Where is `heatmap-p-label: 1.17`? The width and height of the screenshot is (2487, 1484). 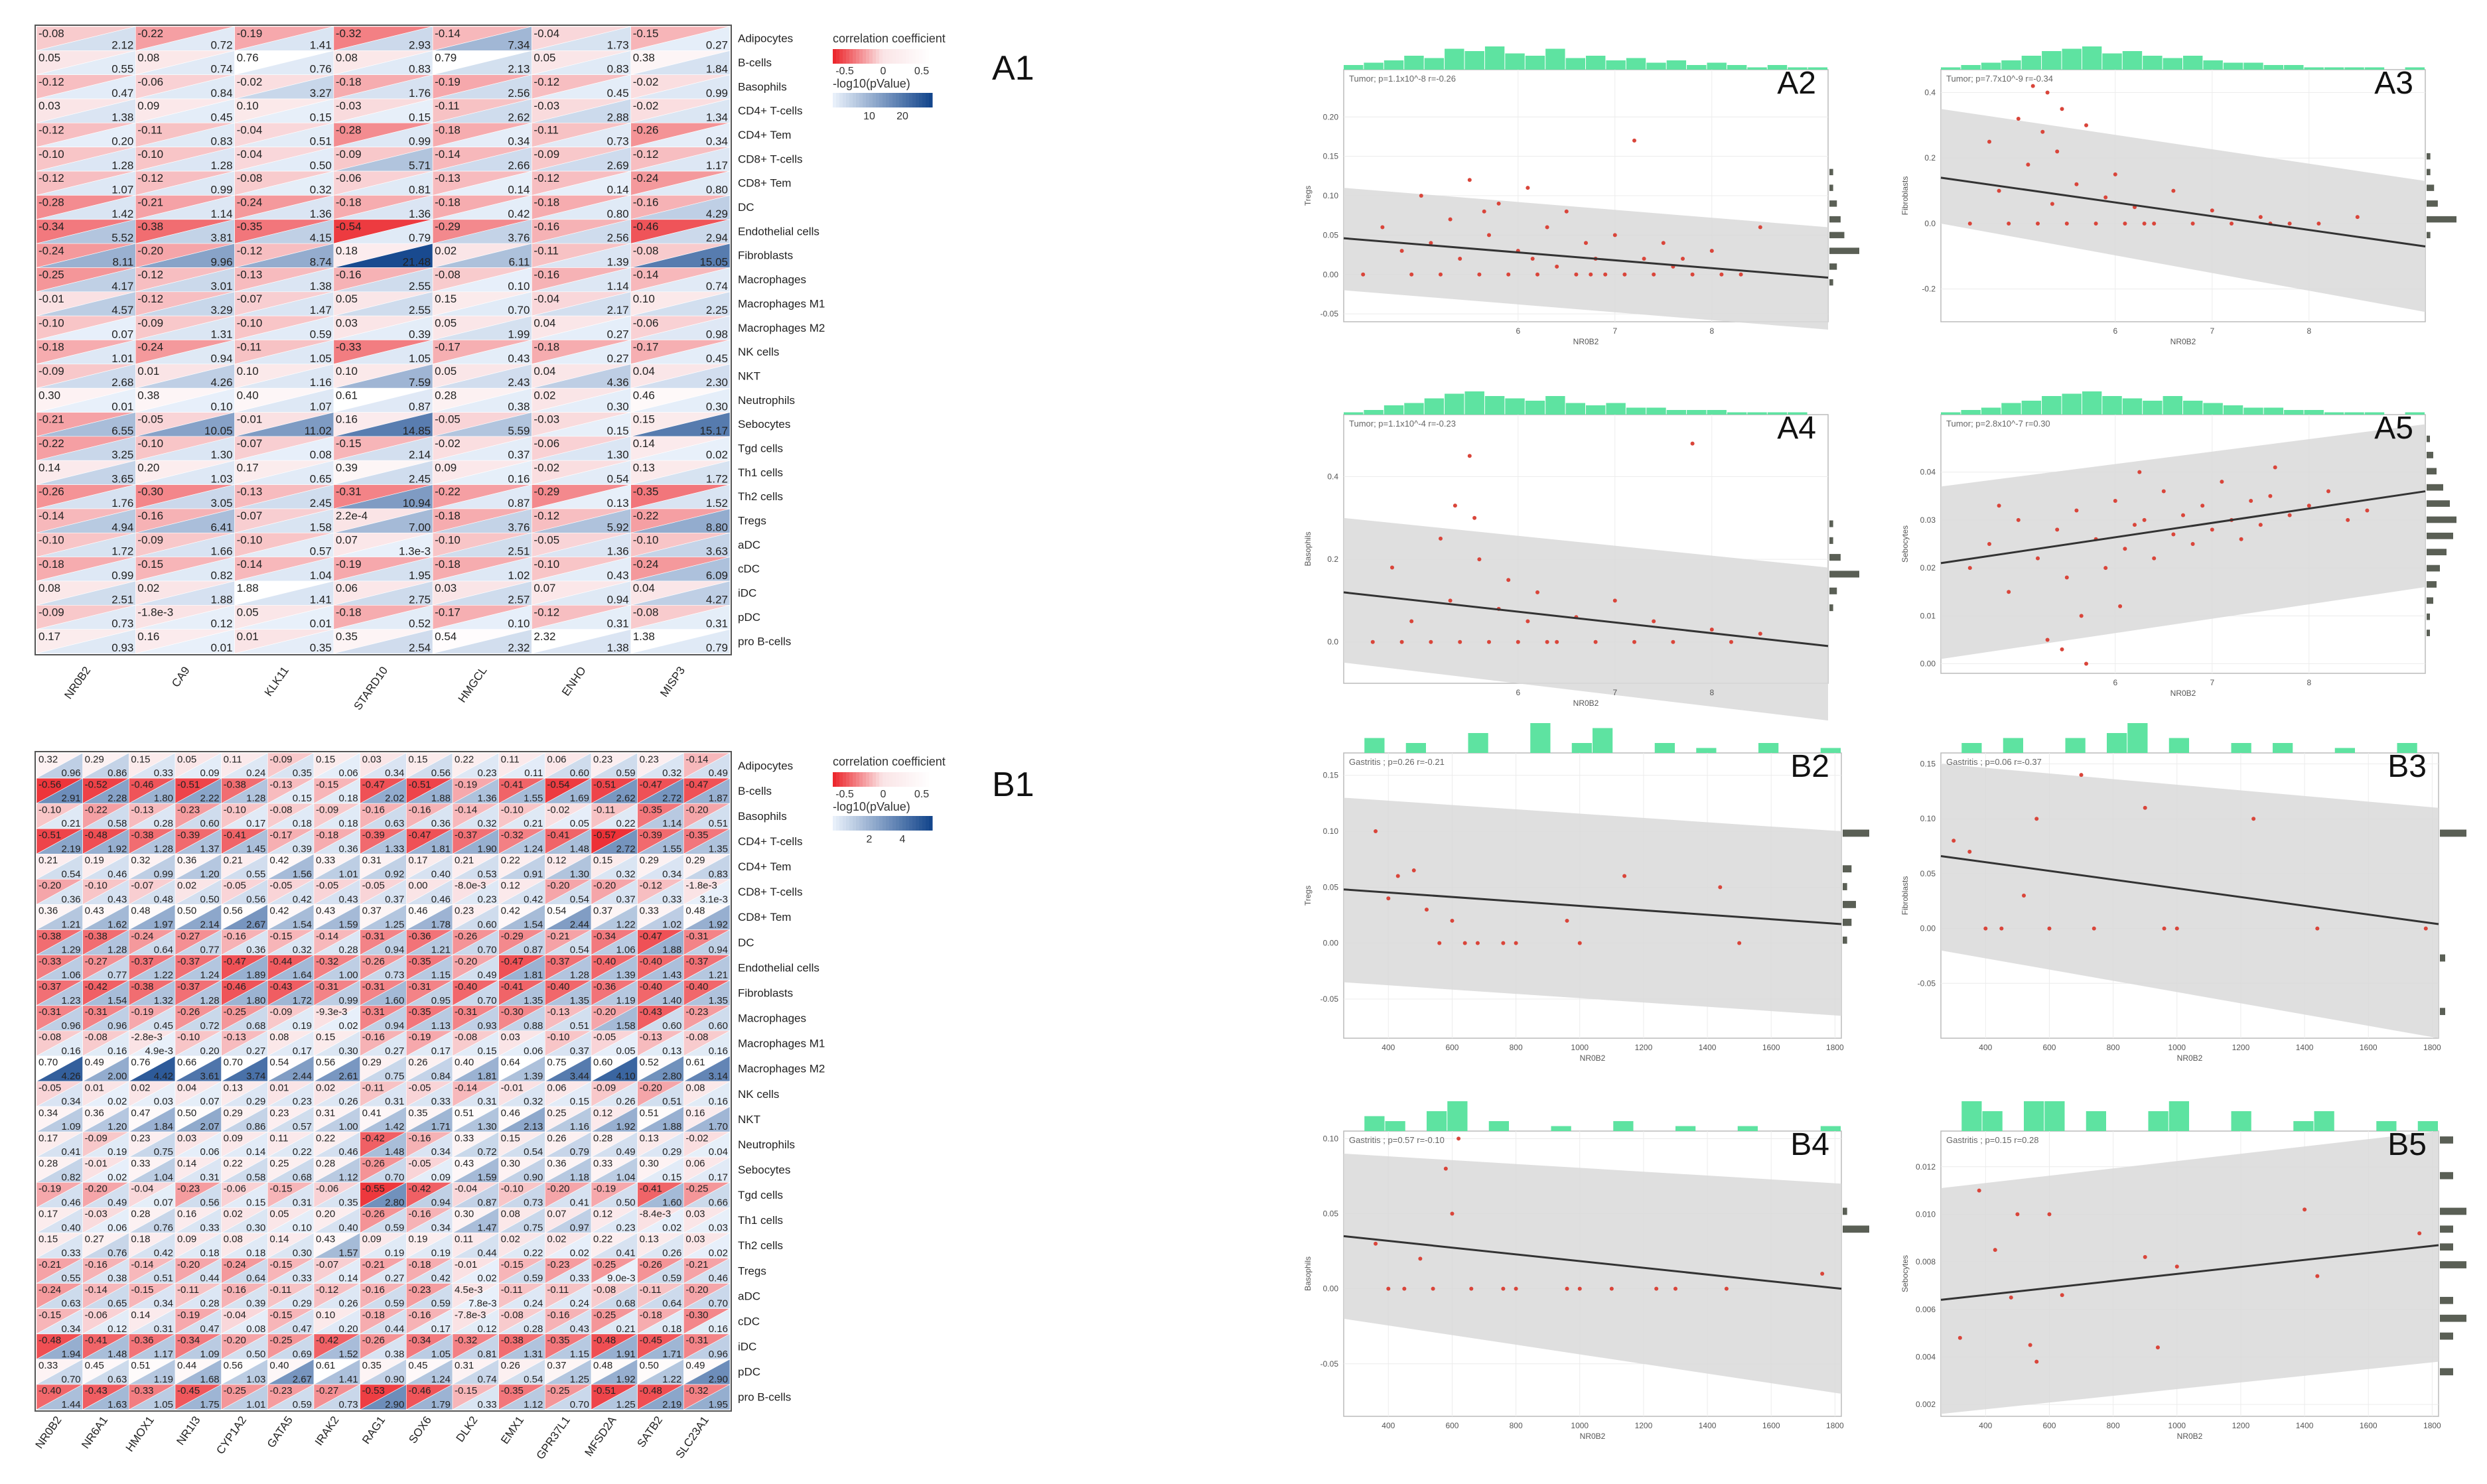
heatmap-p-label: 1.17 is located at coordinates (717, 165).